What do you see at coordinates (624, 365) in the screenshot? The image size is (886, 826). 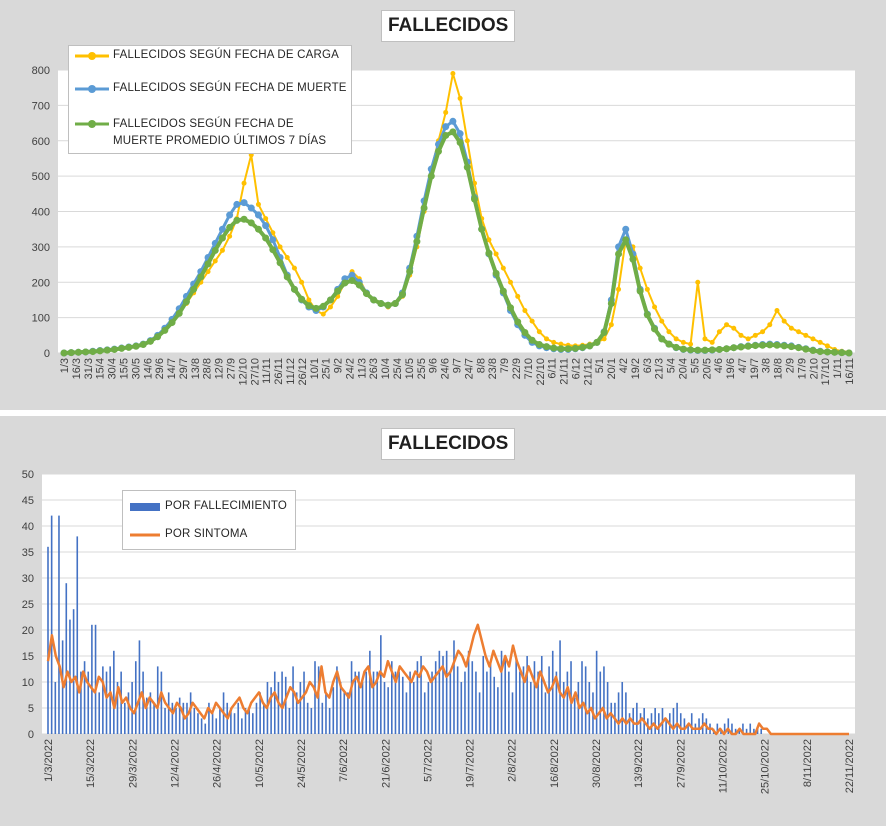 I see `x-tick-label: 4/2` at bounding box center [624, 365].